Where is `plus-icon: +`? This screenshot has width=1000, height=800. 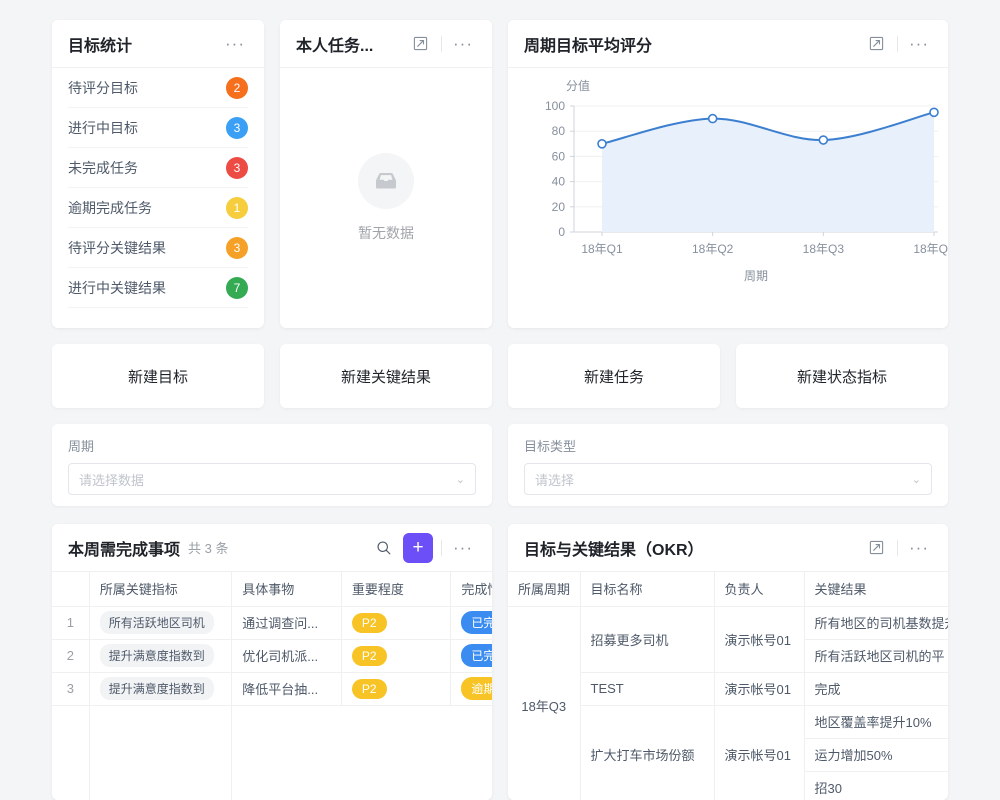
plus-icon: + is located at coordinates (418, 547).